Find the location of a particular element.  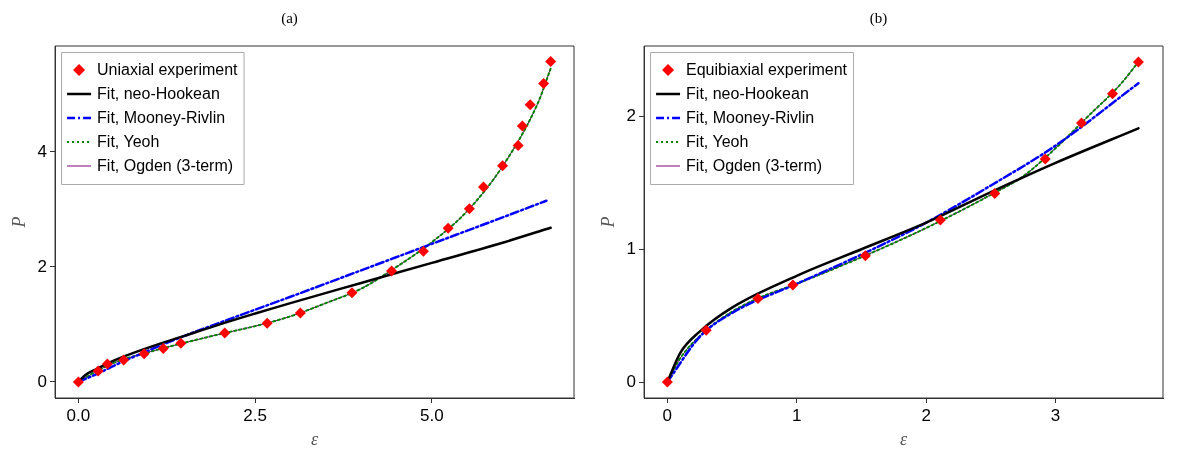

x-tick-label: 2 is located at coordinates (926, 415).